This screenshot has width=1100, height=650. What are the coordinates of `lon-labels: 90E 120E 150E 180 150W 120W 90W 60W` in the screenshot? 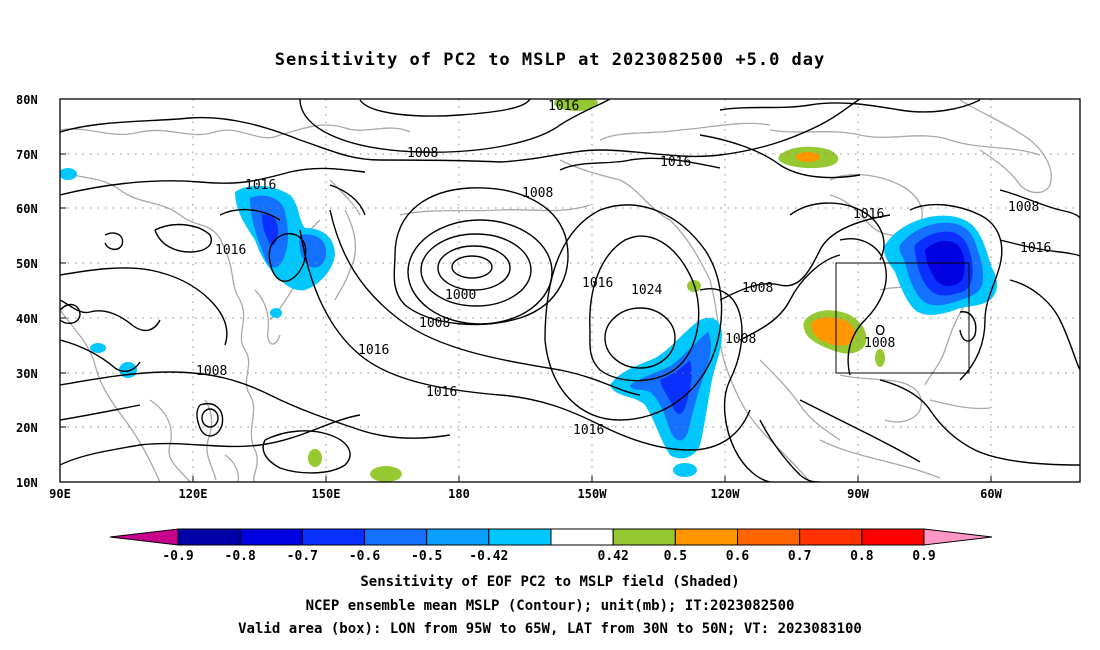 It's located at (525, 494).